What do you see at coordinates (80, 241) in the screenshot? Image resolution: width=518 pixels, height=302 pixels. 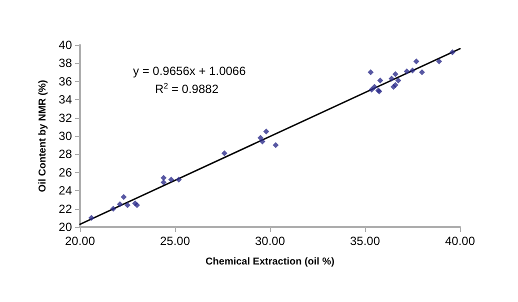 I see `x-tick-label: 20.00` at bounding box center [80, 241].